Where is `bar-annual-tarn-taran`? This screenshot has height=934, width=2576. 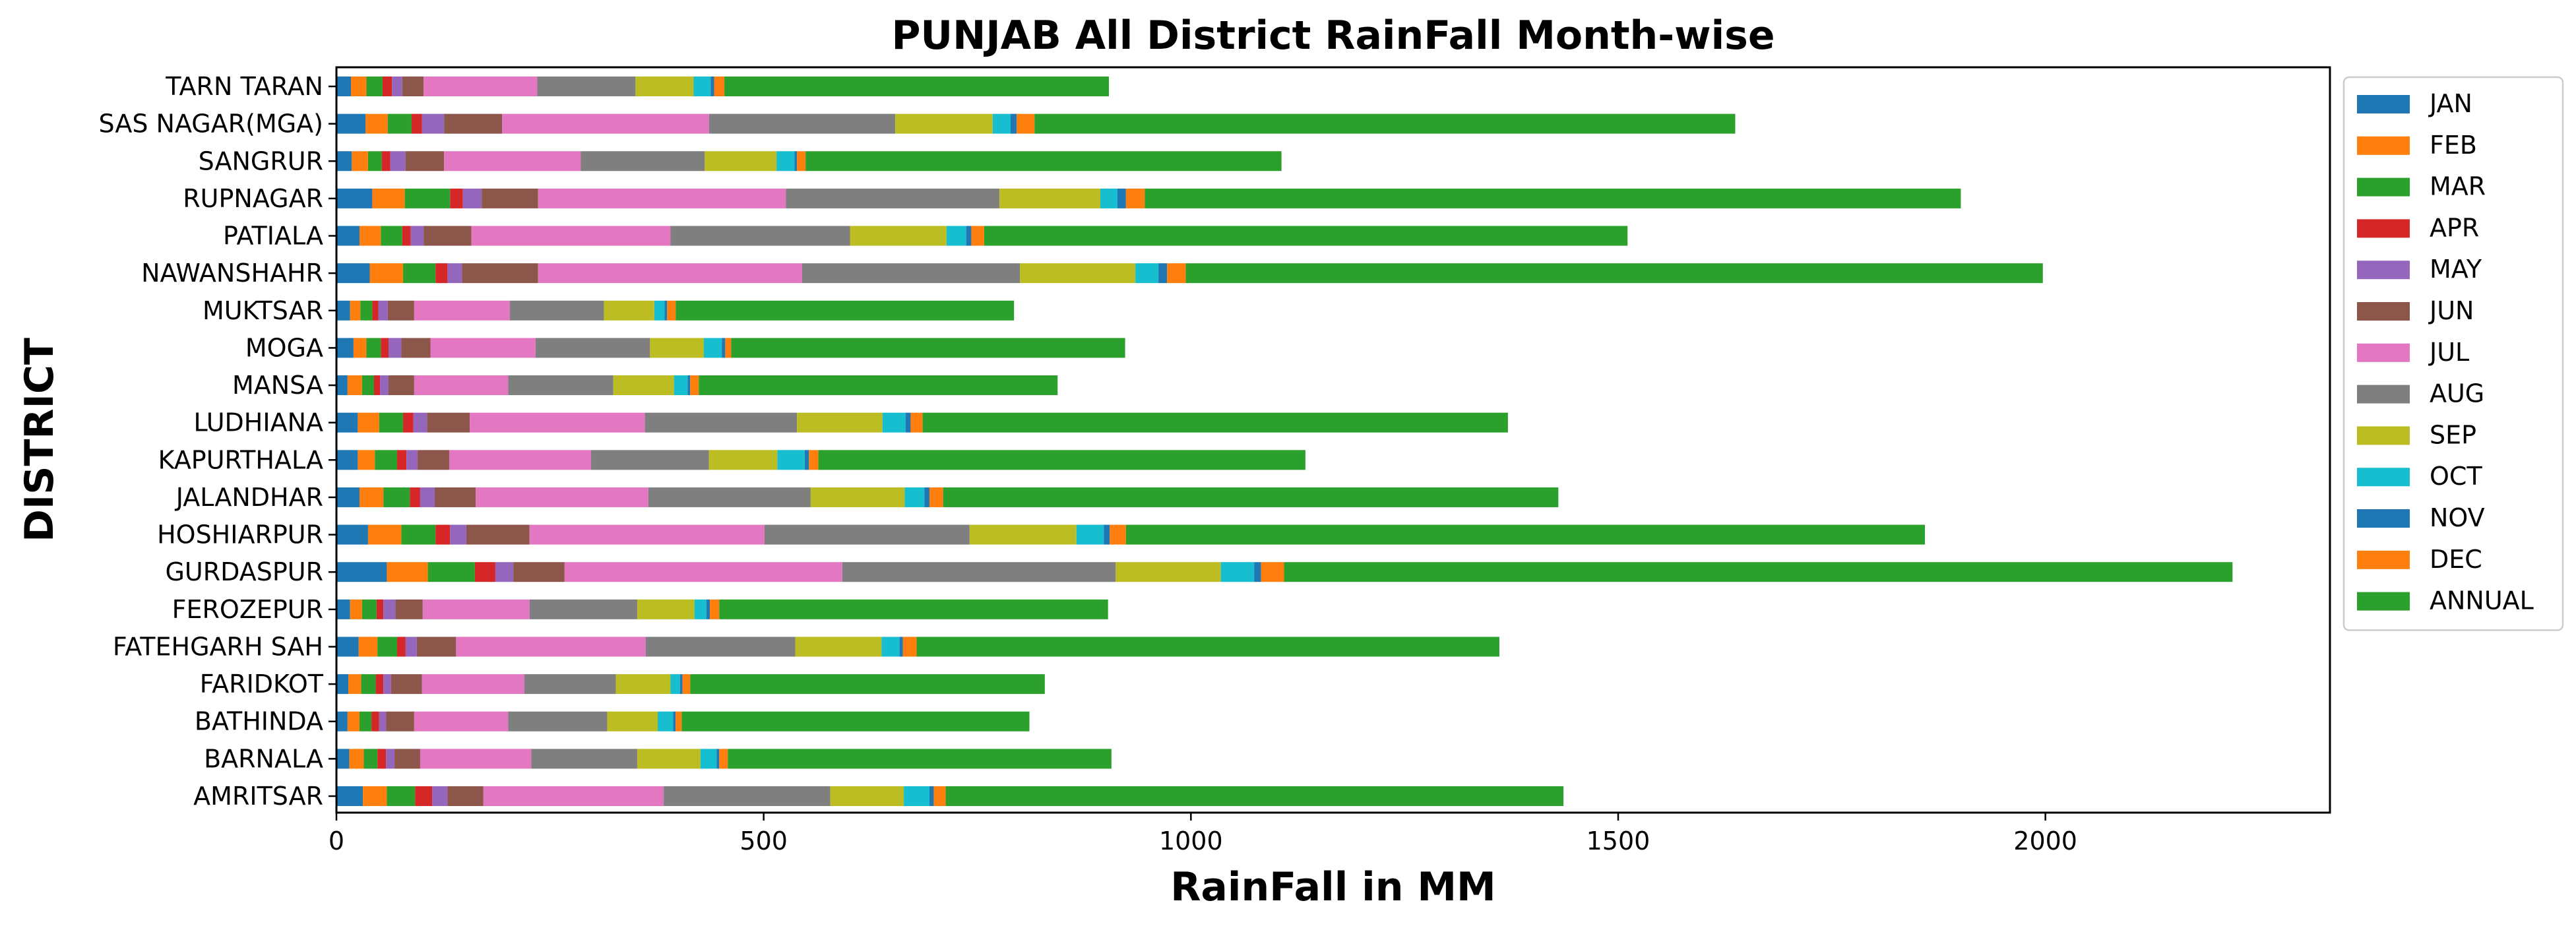
bar-annual-tarn-taran is located at coordinates (916, 86).